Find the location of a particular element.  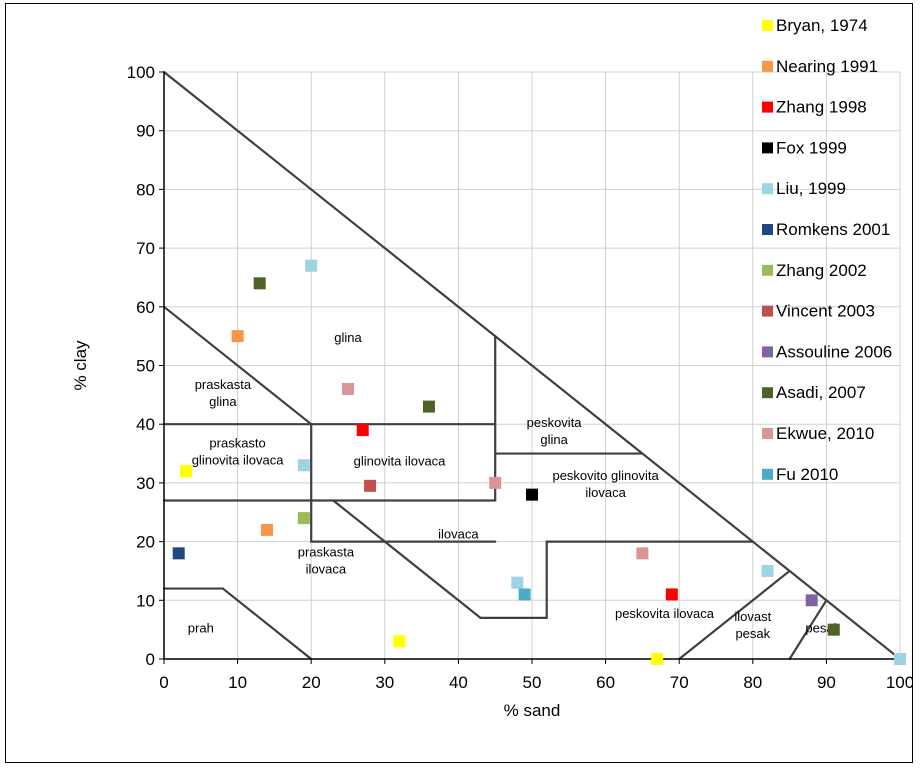

x-tick-label: 30 is located at coordinates (384, 682).